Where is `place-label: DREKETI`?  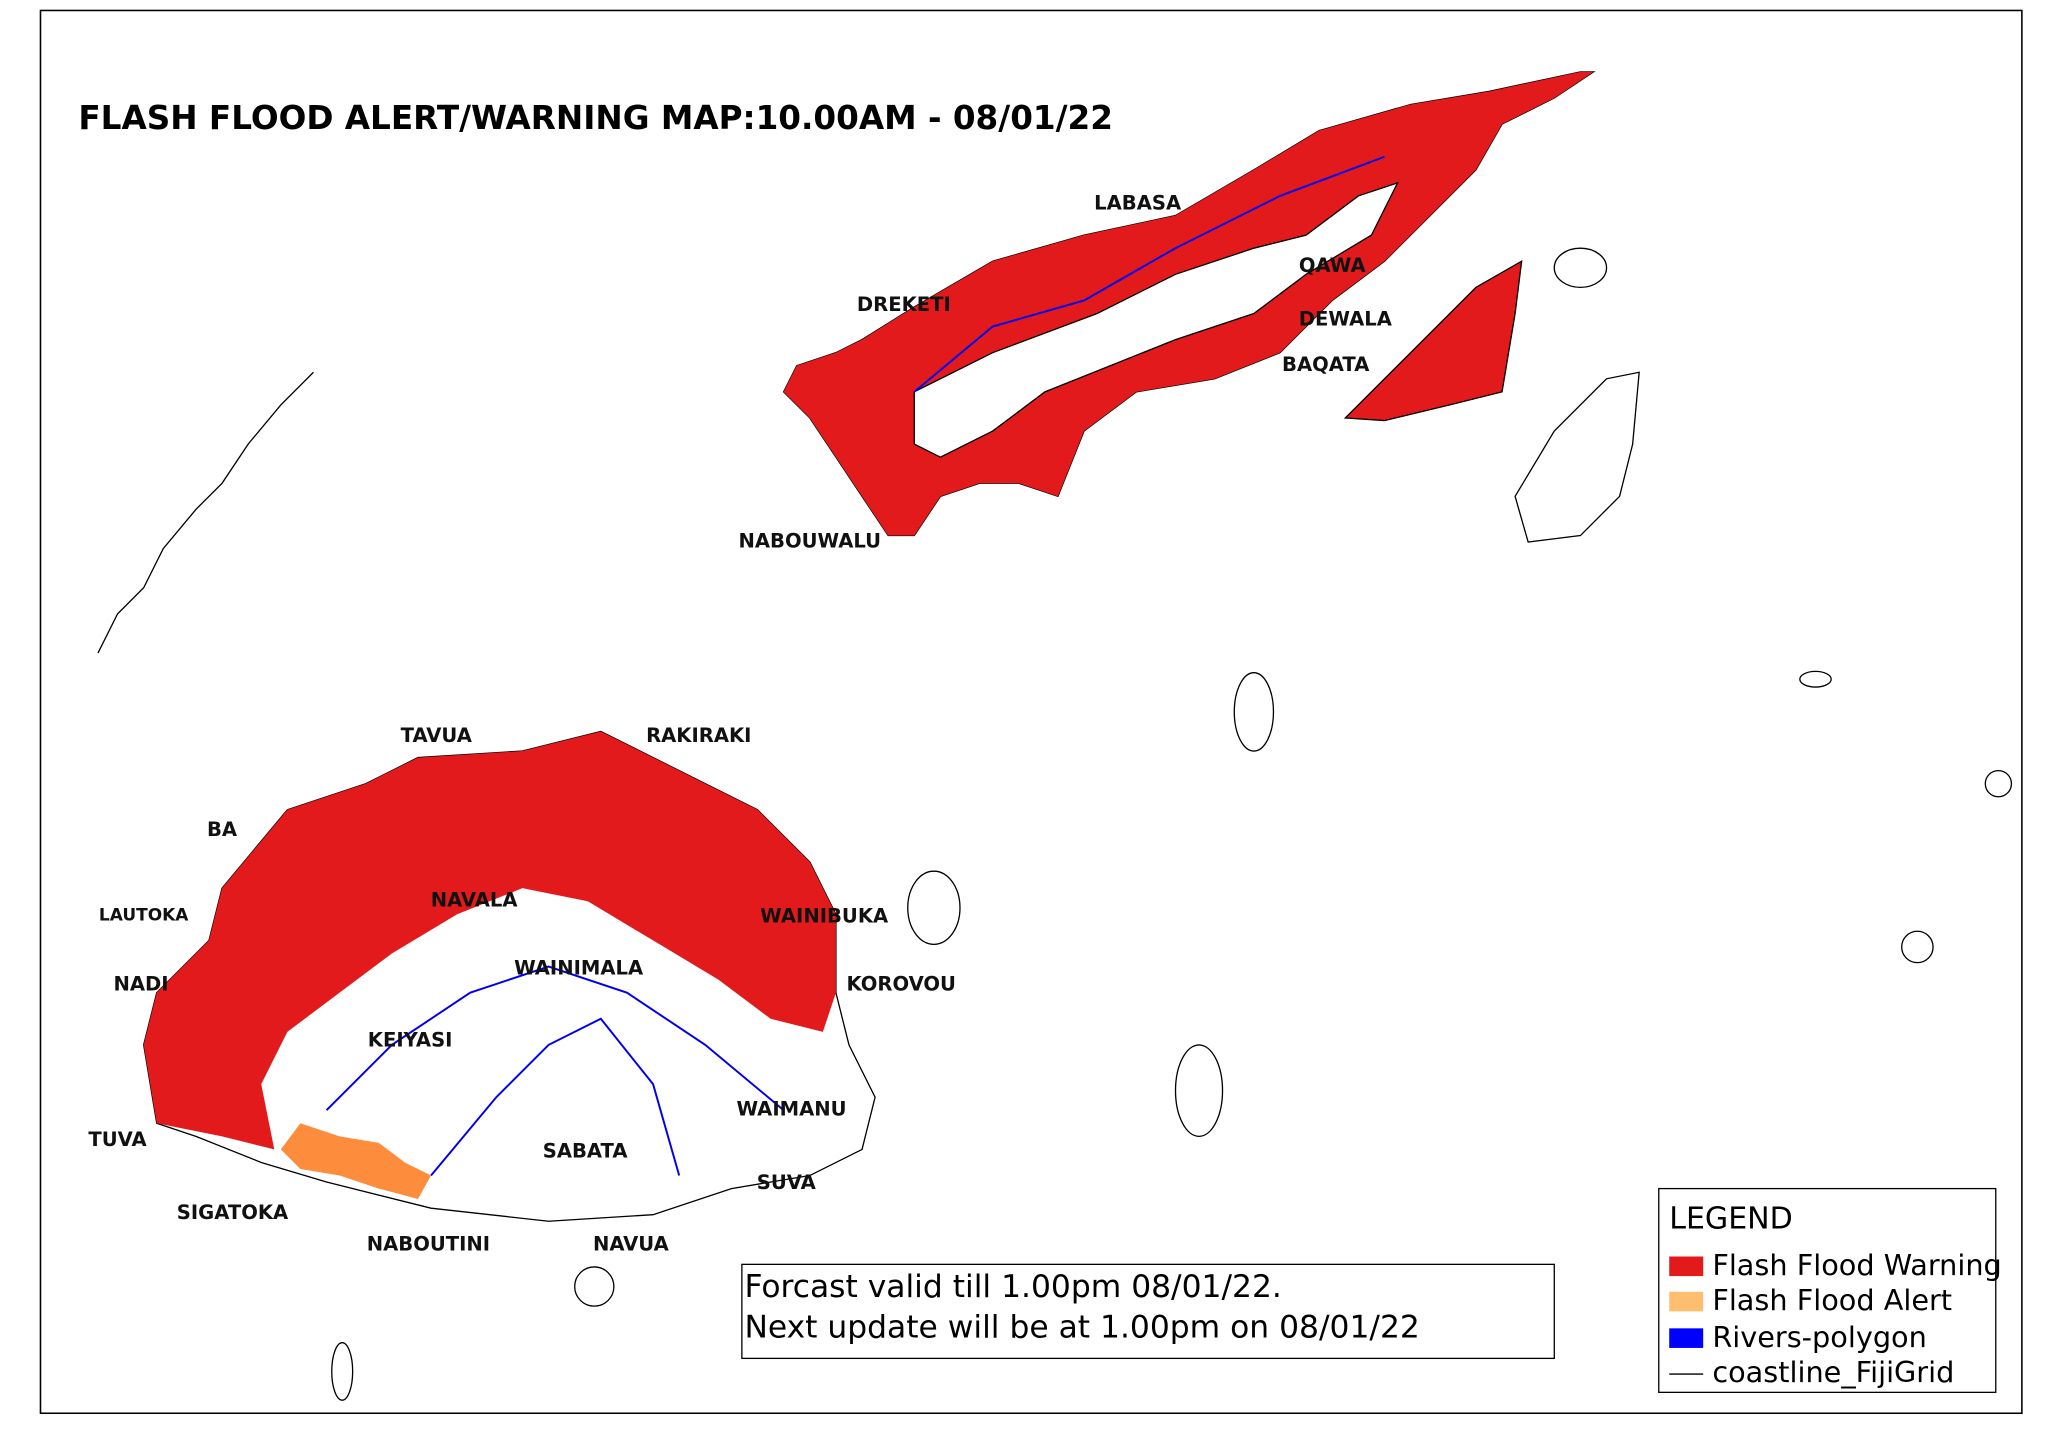 place-label: DREKETI is located at coordinates (904, 304).